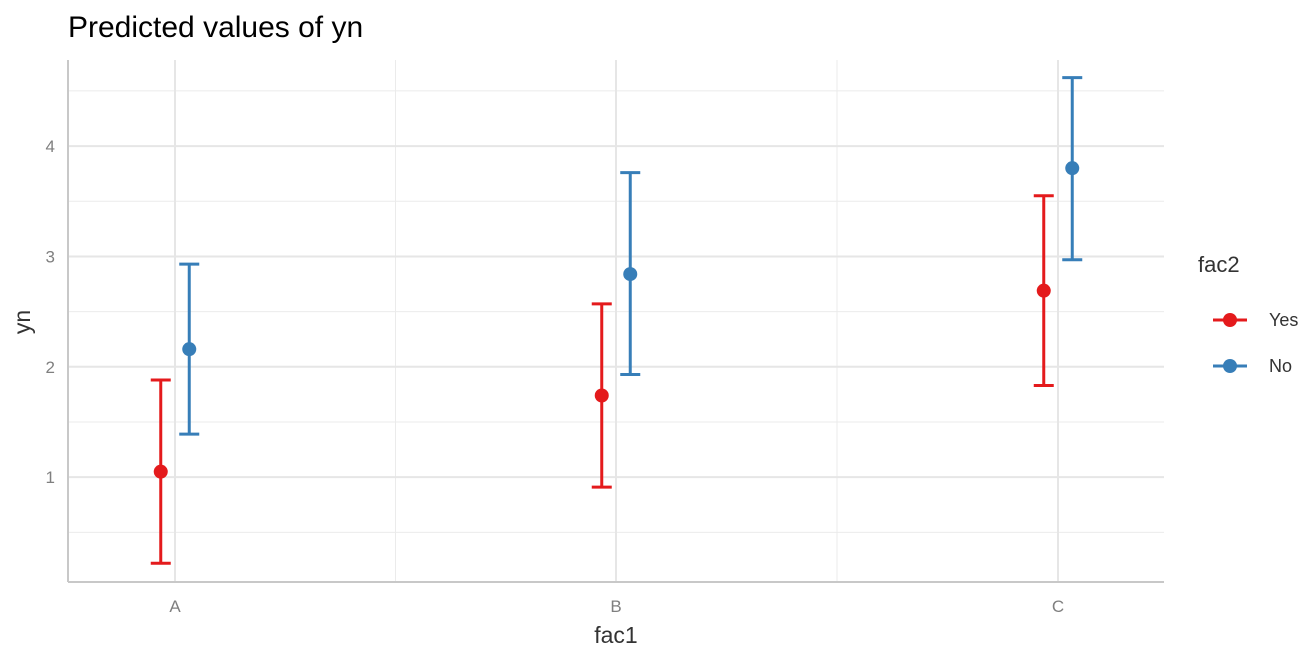 This screenshot has height=655, width=1311. I want to click on y-axis-title: yn, so click(22, 322).